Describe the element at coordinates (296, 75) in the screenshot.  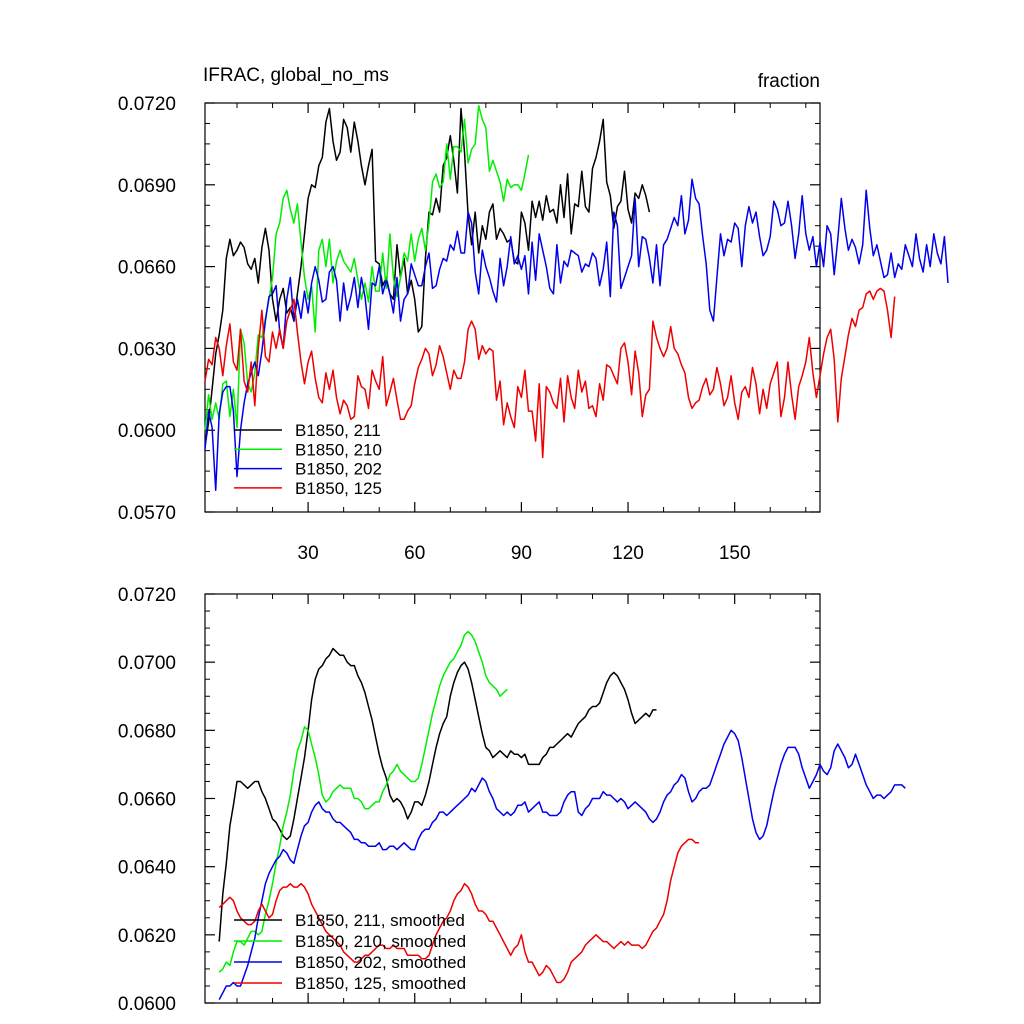
I see `chart-title: IFRAC, global_no_ms` at that location.